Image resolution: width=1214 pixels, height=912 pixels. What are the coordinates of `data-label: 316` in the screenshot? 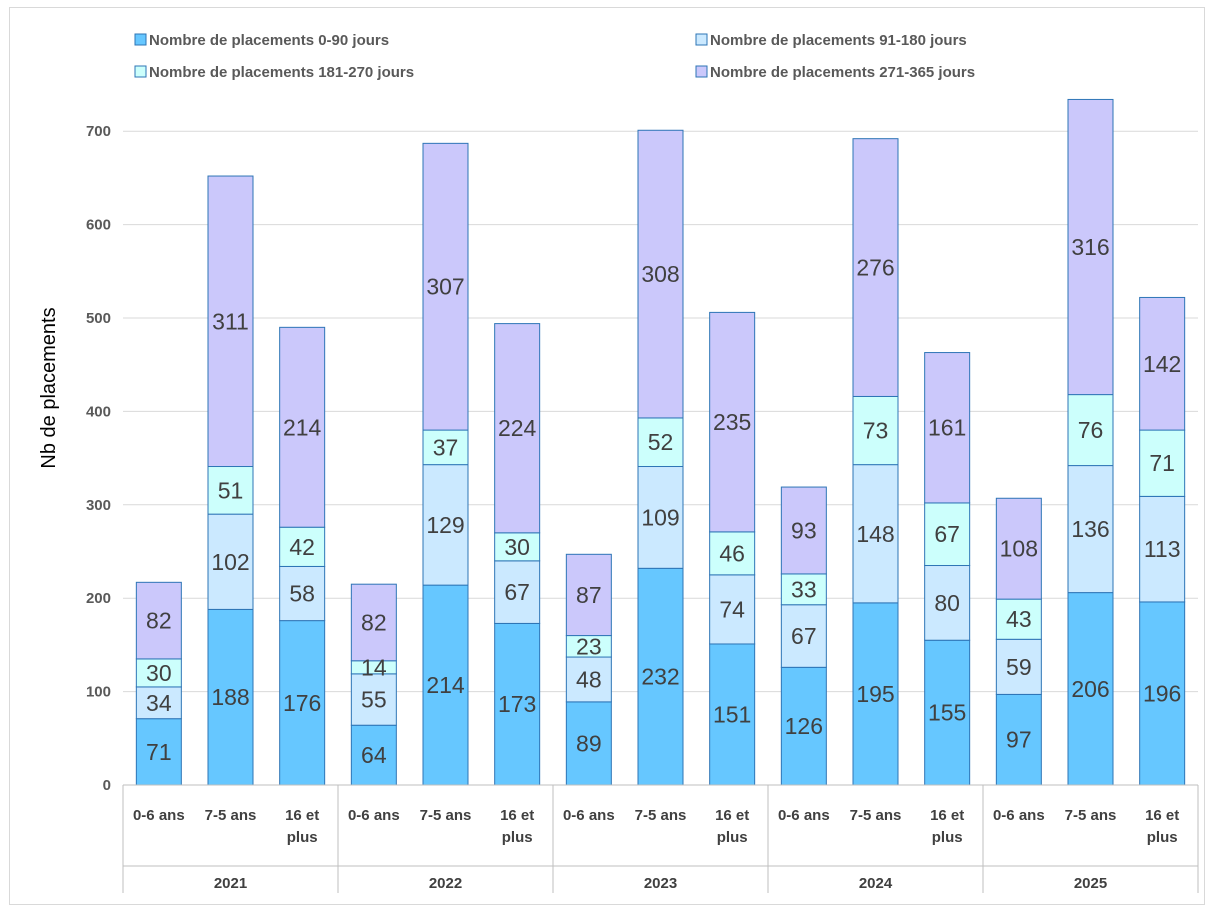 It's located at (1090, 247).